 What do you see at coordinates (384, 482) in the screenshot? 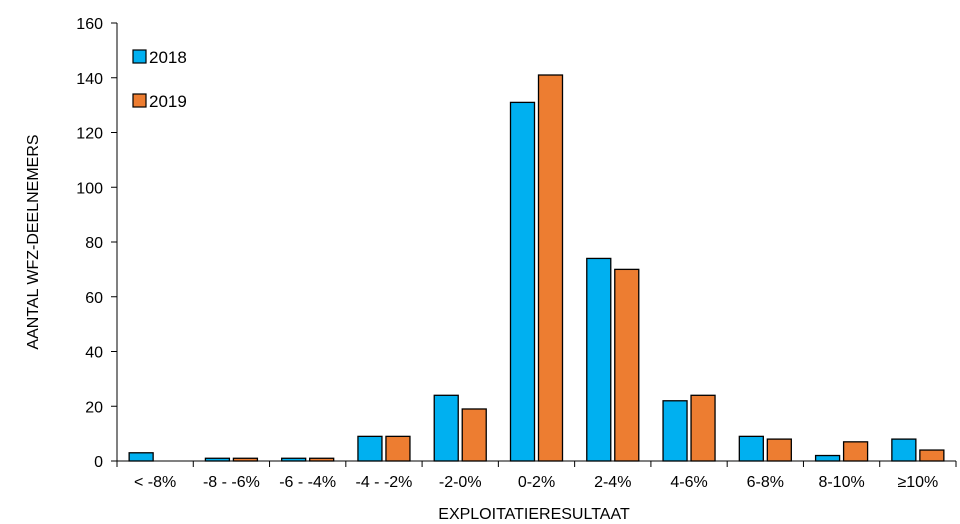
I see `x-tick-label: -4 - -2%` at bounding box center [384, 482].